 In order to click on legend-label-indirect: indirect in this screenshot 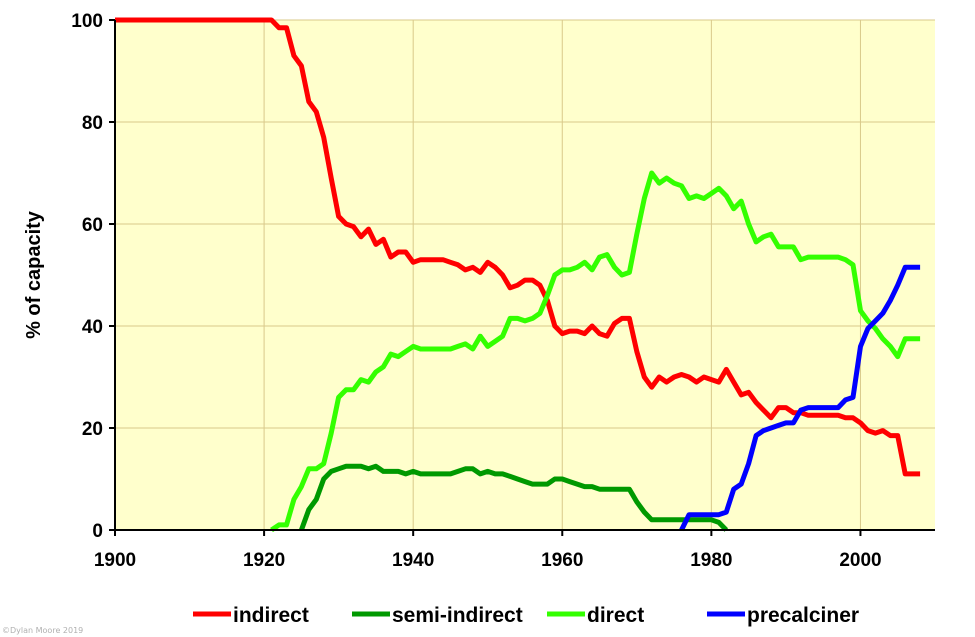, I will do `click(271, 615)`.